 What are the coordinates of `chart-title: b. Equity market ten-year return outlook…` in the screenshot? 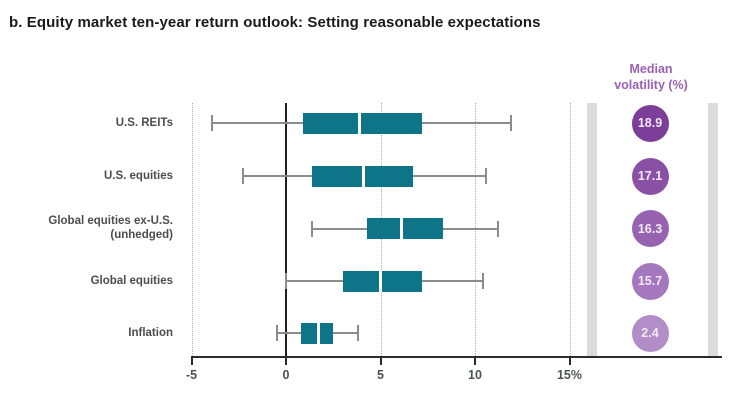 It's located at (275, 22).